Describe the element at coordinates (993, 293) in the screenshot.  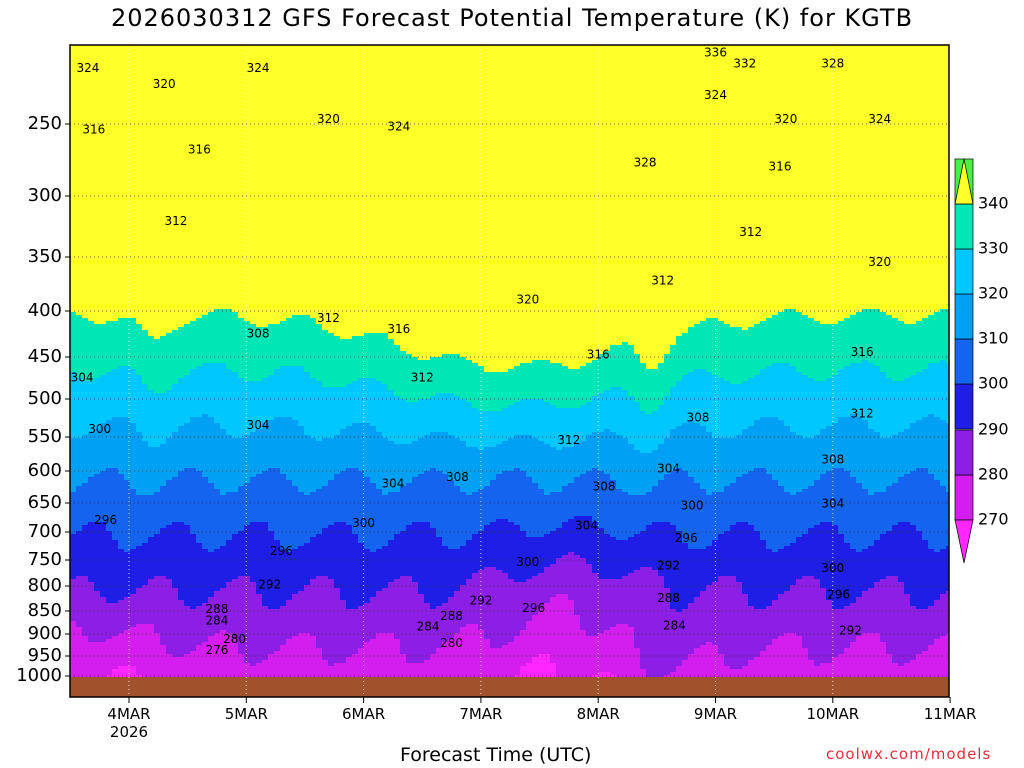
I see `colorbar-label: 320` at that location.